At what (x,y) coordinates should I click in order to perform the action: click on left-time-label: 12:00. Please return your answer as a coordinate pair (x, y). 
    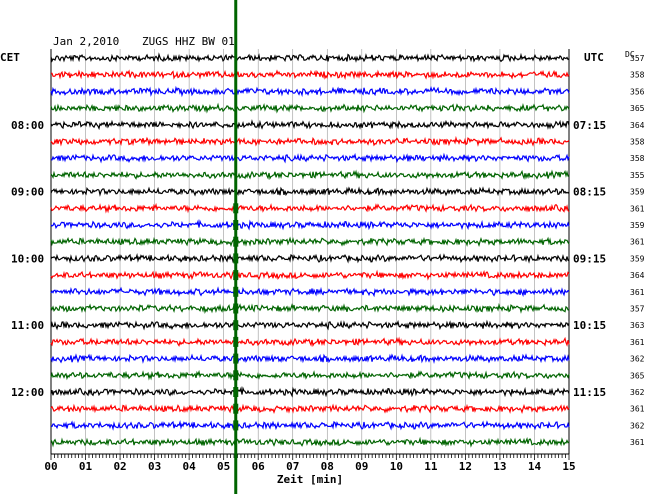
    Looking at the image, I should click on (27, 392).